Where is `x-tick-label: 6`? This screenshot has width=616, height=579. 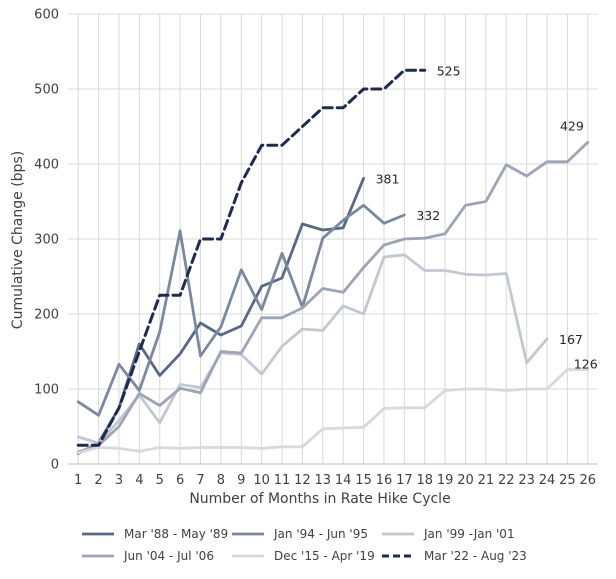
x-tick-label: 6 is located at coordinates (180, 480).